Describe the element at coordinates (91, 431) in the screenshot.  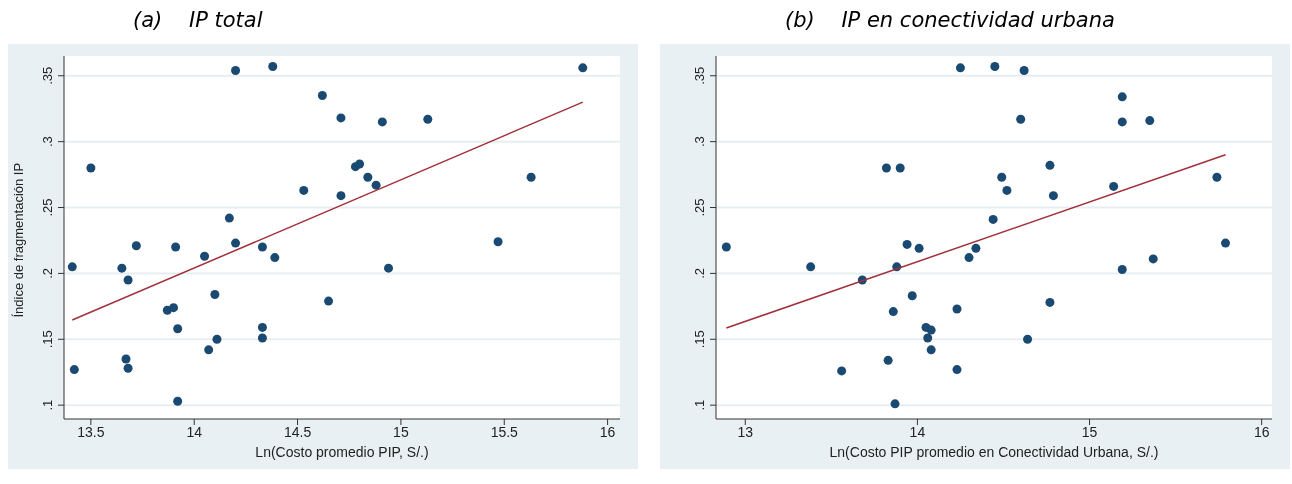
I see `x-tick-label: 13.5` at that location.